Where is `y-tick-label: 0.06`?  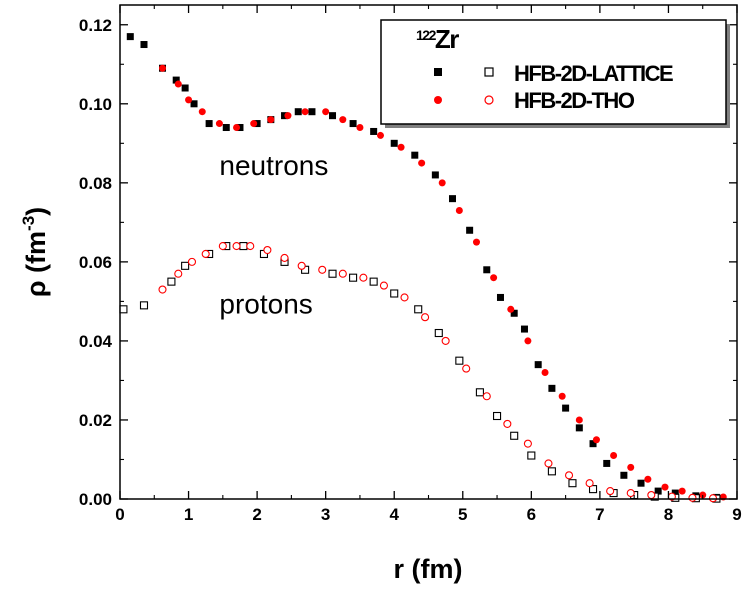
y-tick-label: 0.06 is located at coordinates (95, 262).